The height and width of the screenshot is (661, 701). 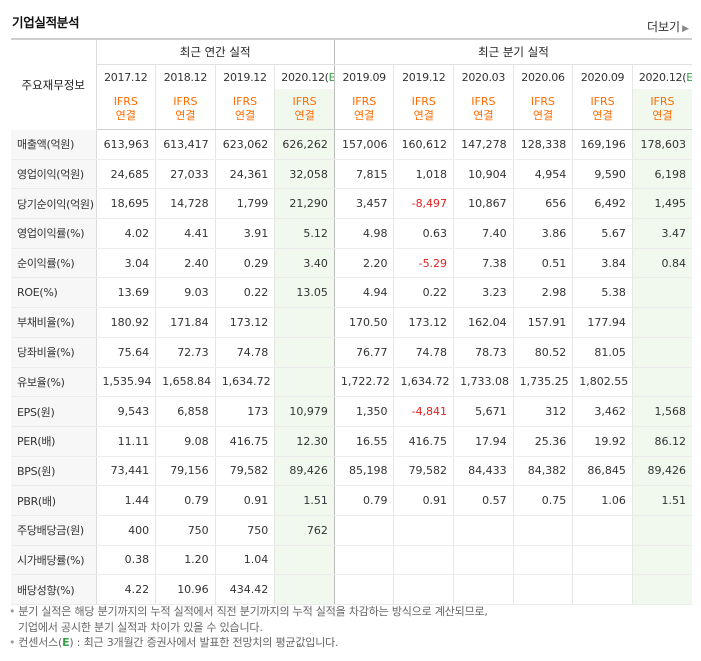 What do you see at coordinates (363, 263) in the screenshot?
I see `table-cell: 2.20` at bounding box center [363, 263].